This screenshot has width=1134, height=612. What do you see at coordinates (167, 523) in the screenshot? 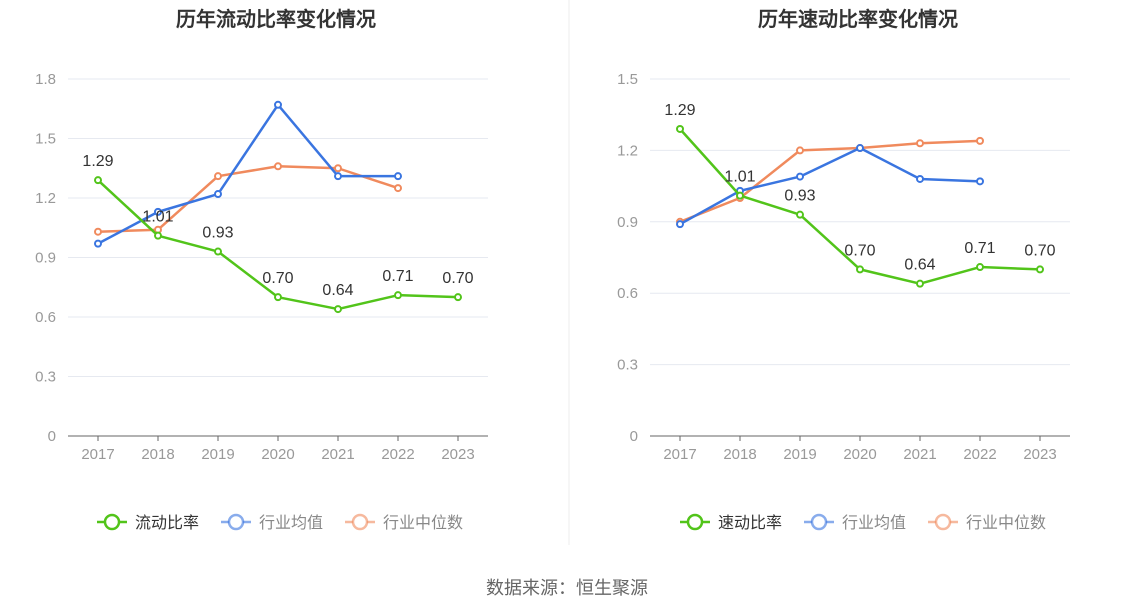
I see `legend-label: 流动比率` at bounding box center [167, 523].